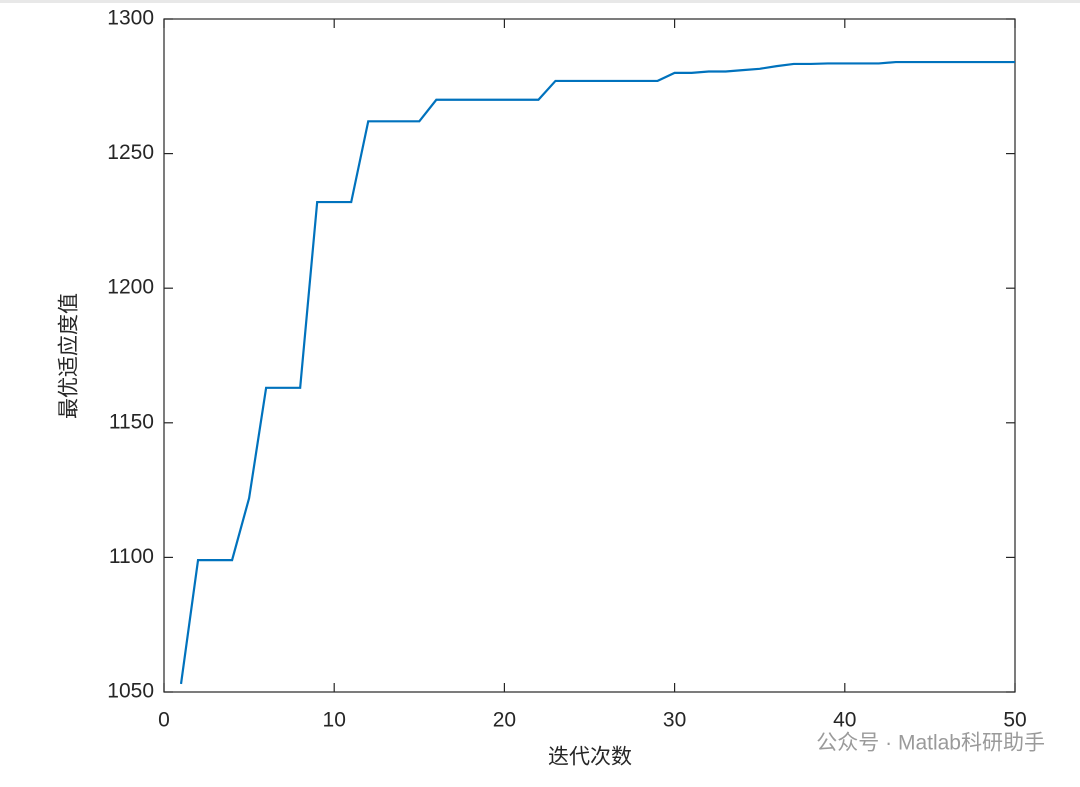  What do you see at coordinates (1014, 720) in the screenshot?
I see `x-tick-label: 50` at bounding box center [1014, 720].